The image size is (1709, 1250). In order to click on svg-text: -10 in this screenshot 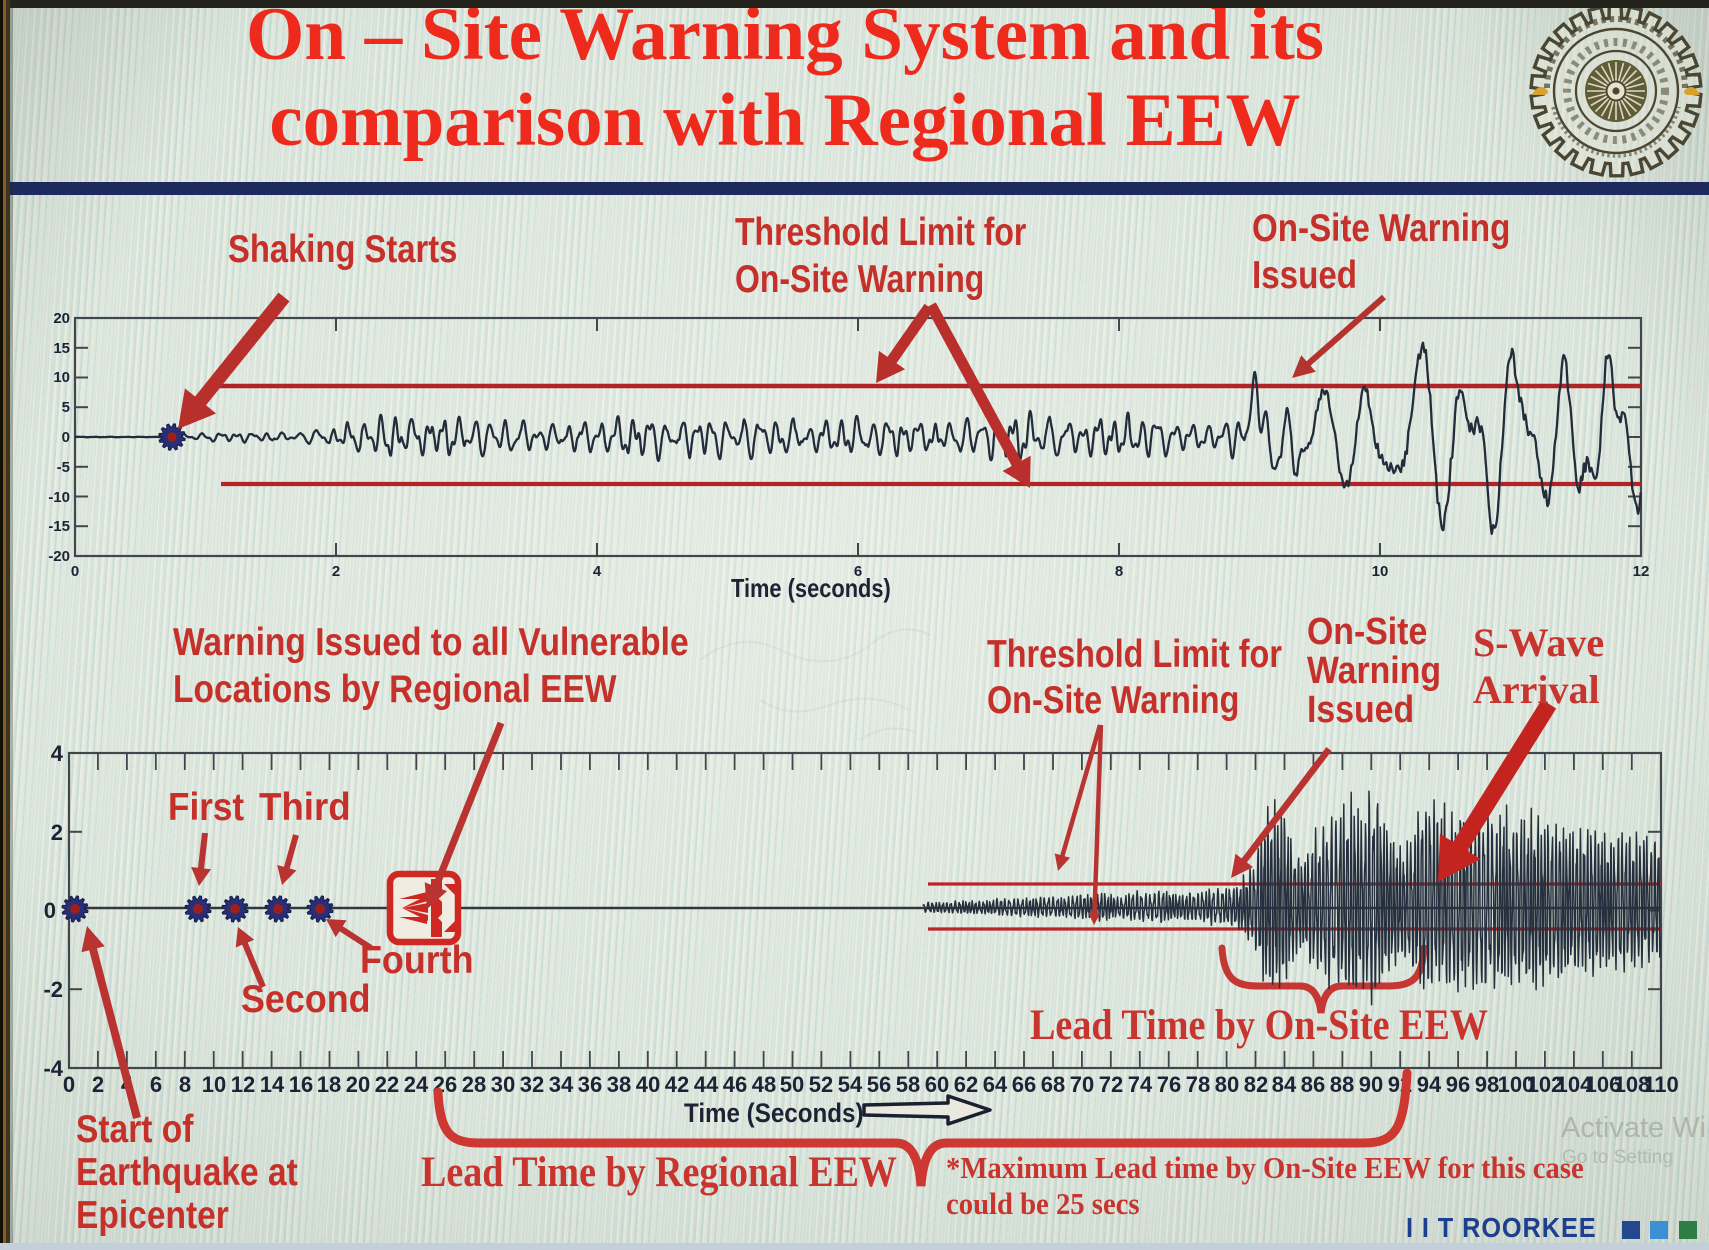, I will do `click(59, 497)`.